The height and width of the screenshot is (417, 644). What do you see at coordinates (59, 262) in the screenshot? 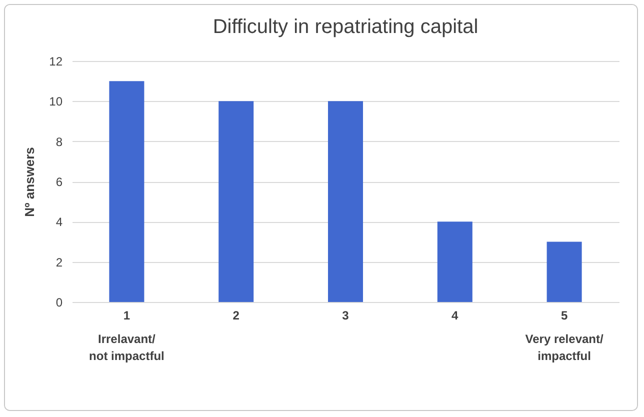
I see `y-tick-label: 2` at bounding box center [59, 262].